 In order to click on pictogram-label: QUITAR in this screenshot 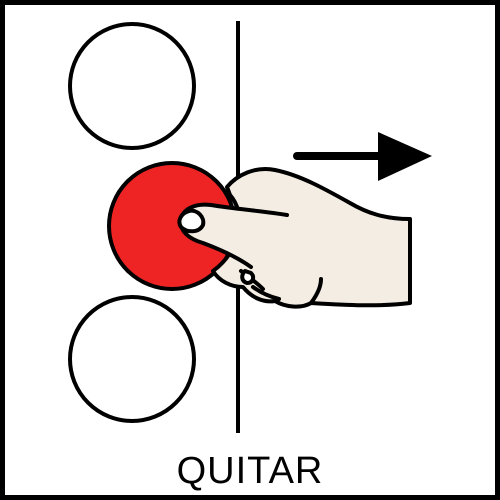, I will do `click(250, 471)`.